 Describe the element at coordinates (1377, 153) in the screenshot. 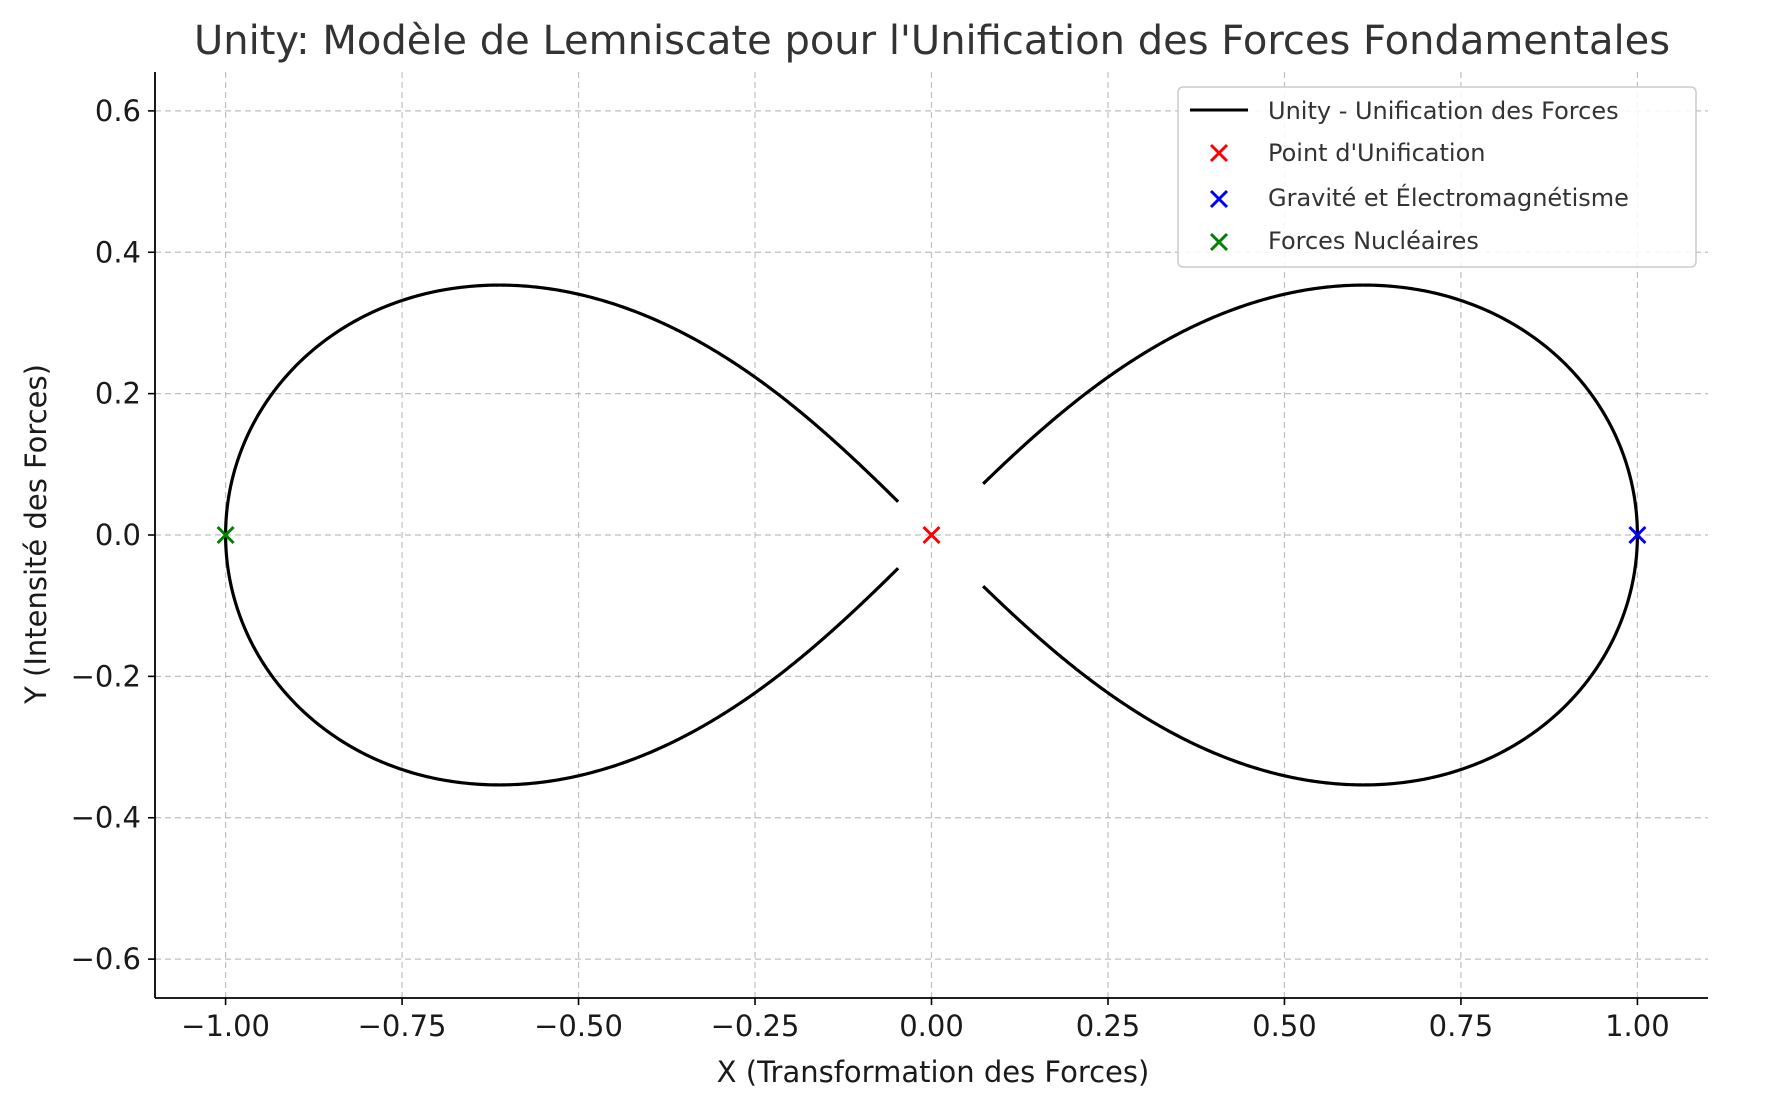

I see `legend-label-unification: Point d'Unification` at that location.